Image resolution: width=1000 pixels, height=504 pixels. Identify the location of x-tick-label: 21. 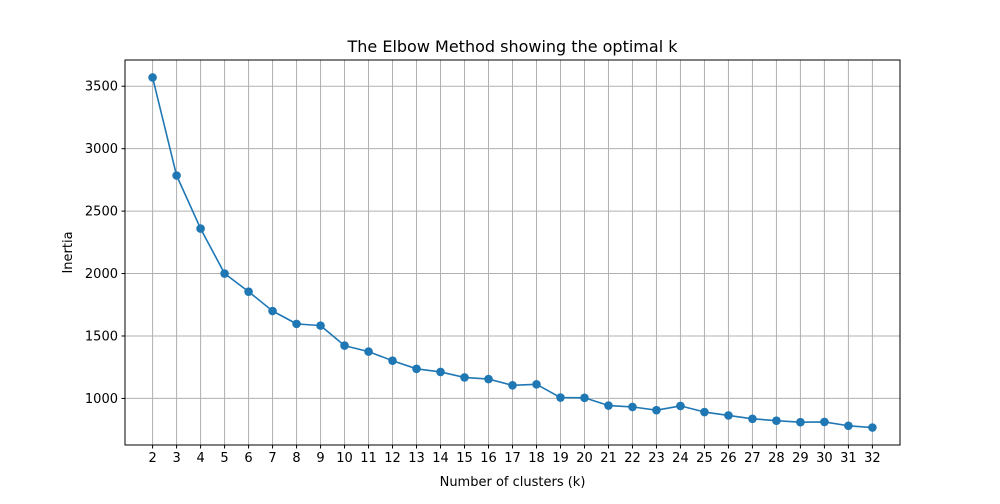
(608, 458).